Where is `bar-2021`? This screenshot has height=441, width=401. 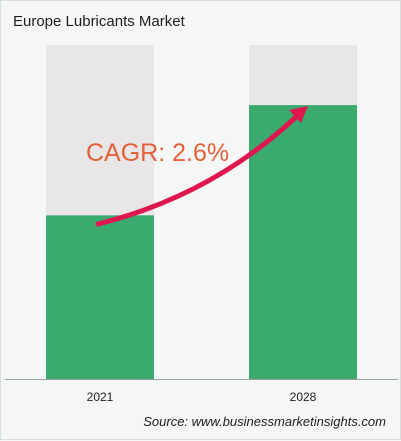 bar-2021 is located at coordinates (100, 297).